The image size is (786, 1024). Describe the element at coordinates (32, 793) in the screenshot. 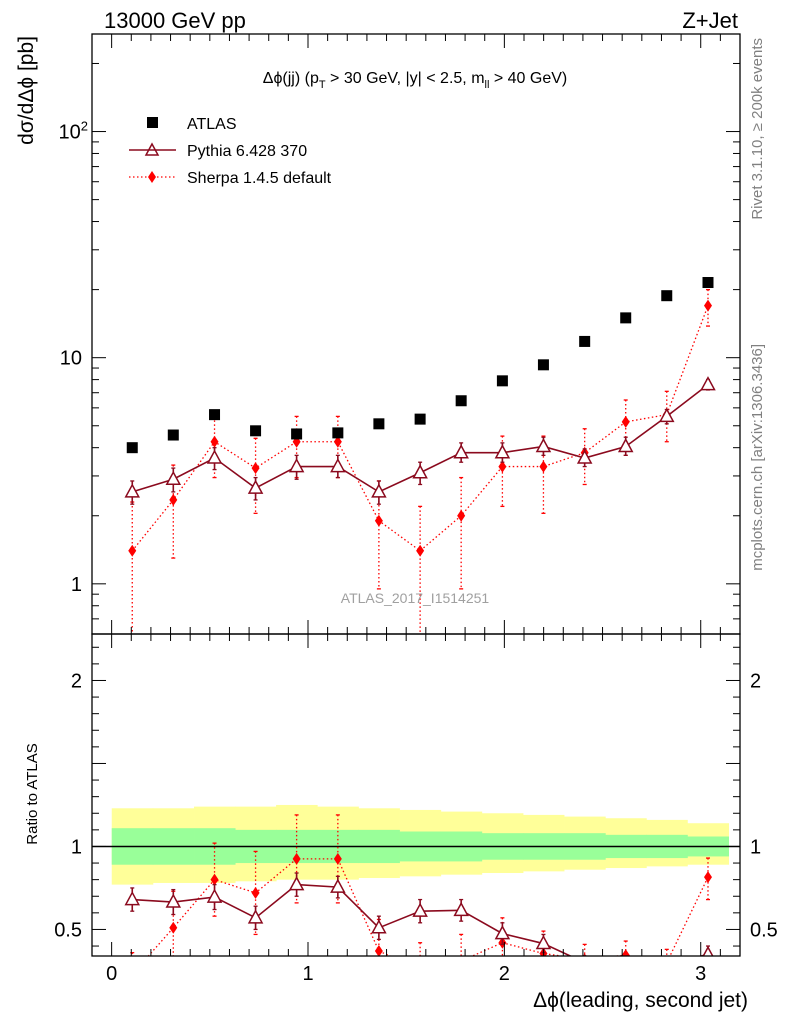

I see `ratio-ylabel: Ratio to ATLAS` at that location.